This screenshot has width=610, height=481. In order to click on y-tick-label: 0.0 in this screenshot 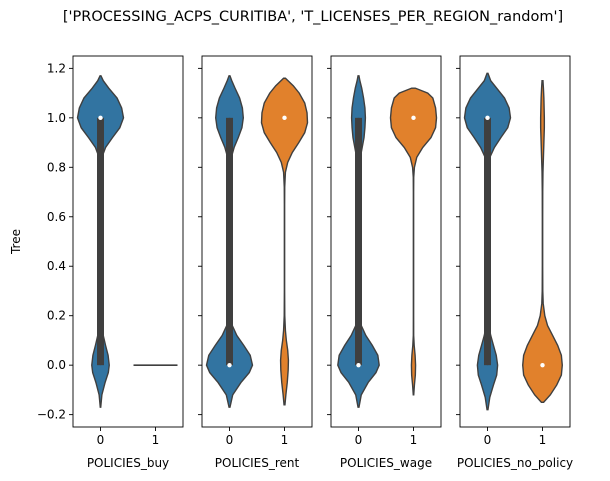, I will do `click(56, 365)`.